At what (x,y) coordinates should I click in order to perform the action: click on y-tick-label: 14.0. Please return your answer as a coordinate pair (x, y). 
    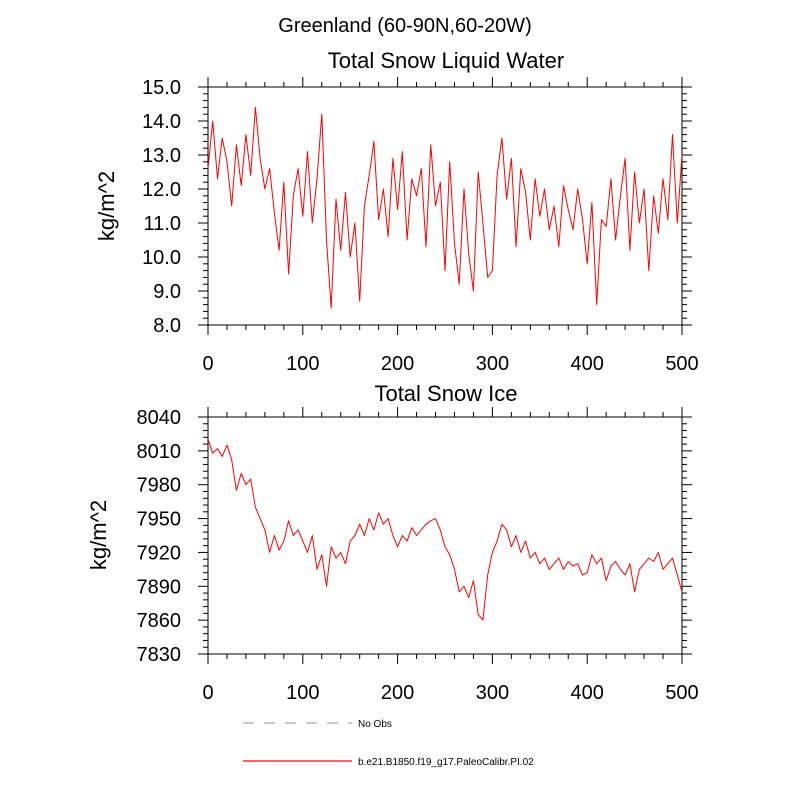
    Looking at the image, I should click on (161, 122).